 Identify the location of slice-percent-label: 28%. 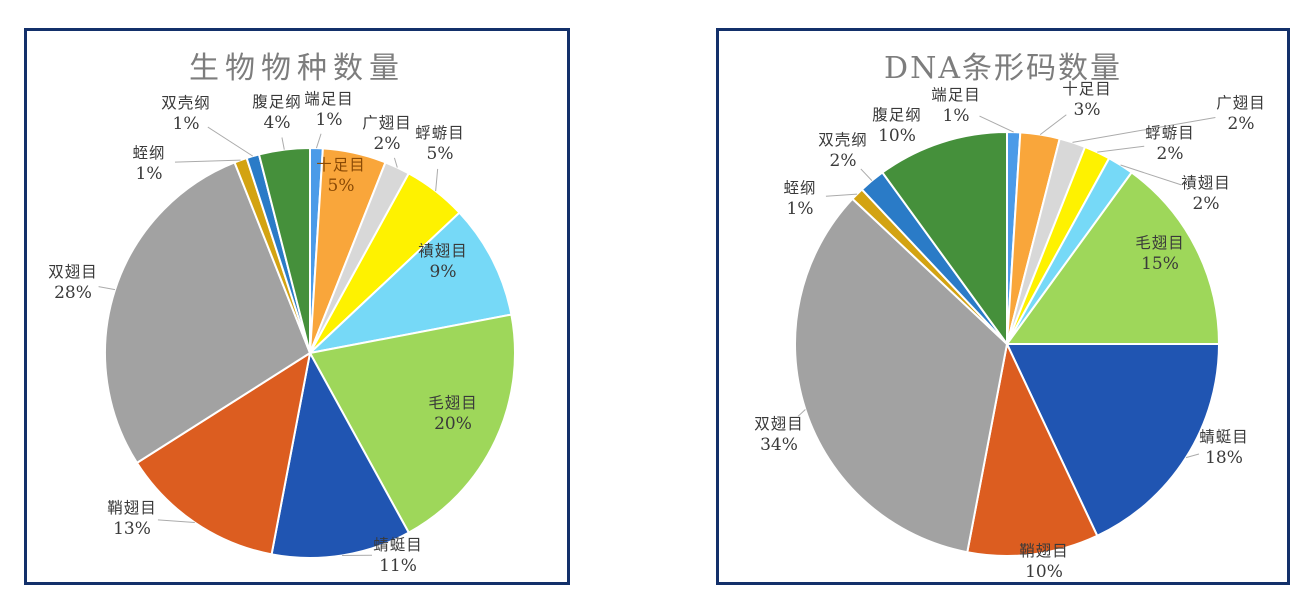
(73, 293).